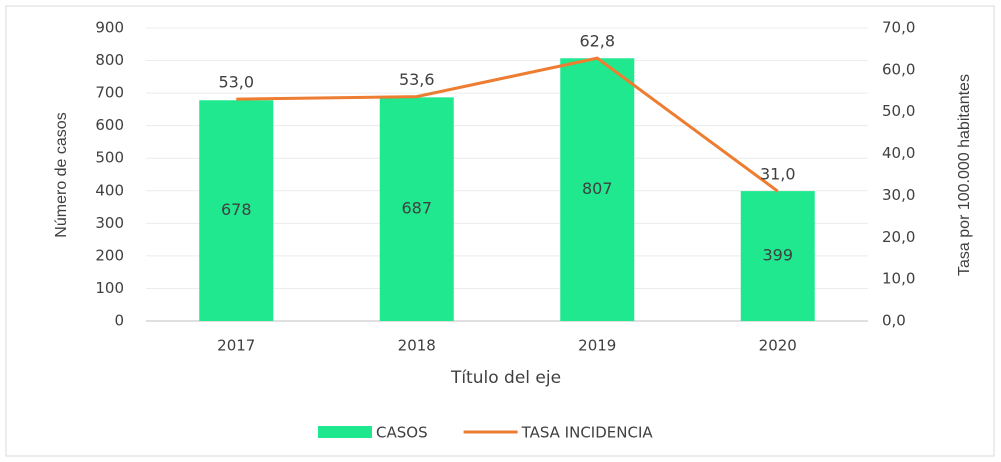  What do you see at coordinates (345, 432) in the screenshot?
I see `legend-swatch` at bounding box center [345, 432].